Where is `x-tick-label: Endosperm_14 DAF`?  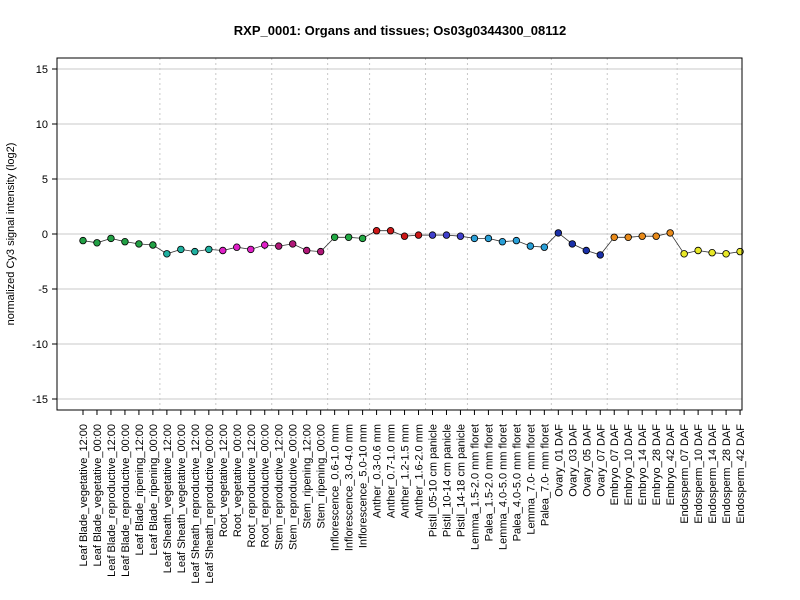
x-tick-label: Endosperm_14 DAF is located at coordinates (713, 474).